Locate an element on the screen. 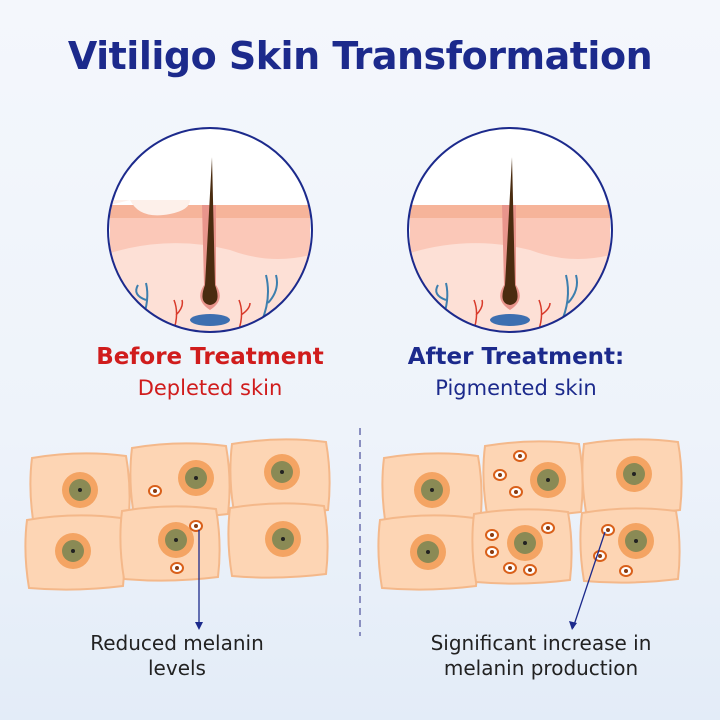  page-title: Vitiligo Skin Transformation is located at coordinates (360, 56).